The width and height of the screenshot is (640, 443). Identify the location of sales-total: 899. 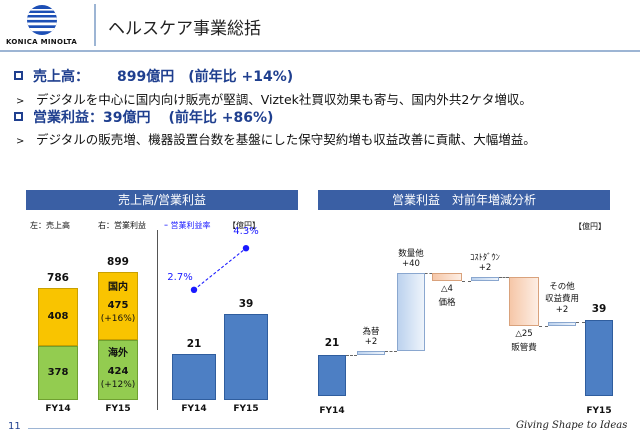
(118, 261).